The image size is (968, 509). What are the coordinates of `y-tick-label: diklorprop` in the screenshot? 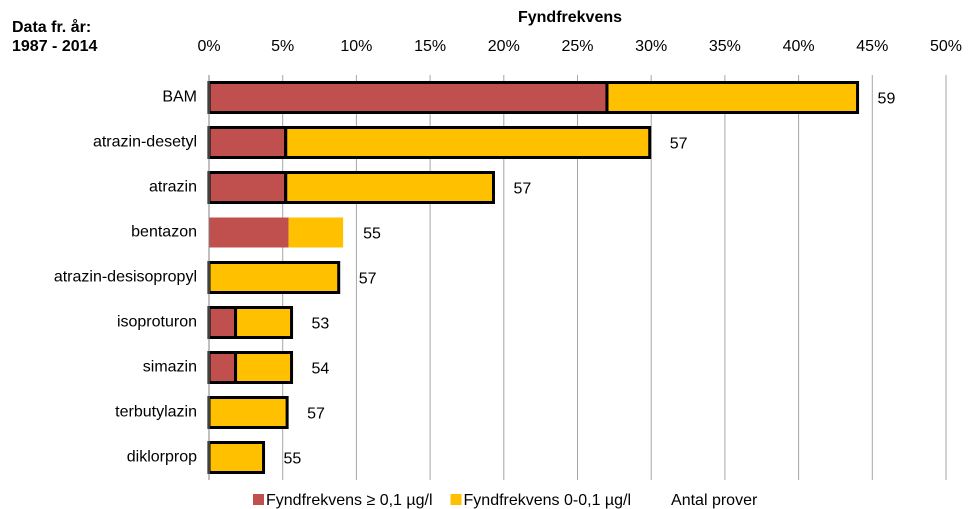 It's located at (162, 457).